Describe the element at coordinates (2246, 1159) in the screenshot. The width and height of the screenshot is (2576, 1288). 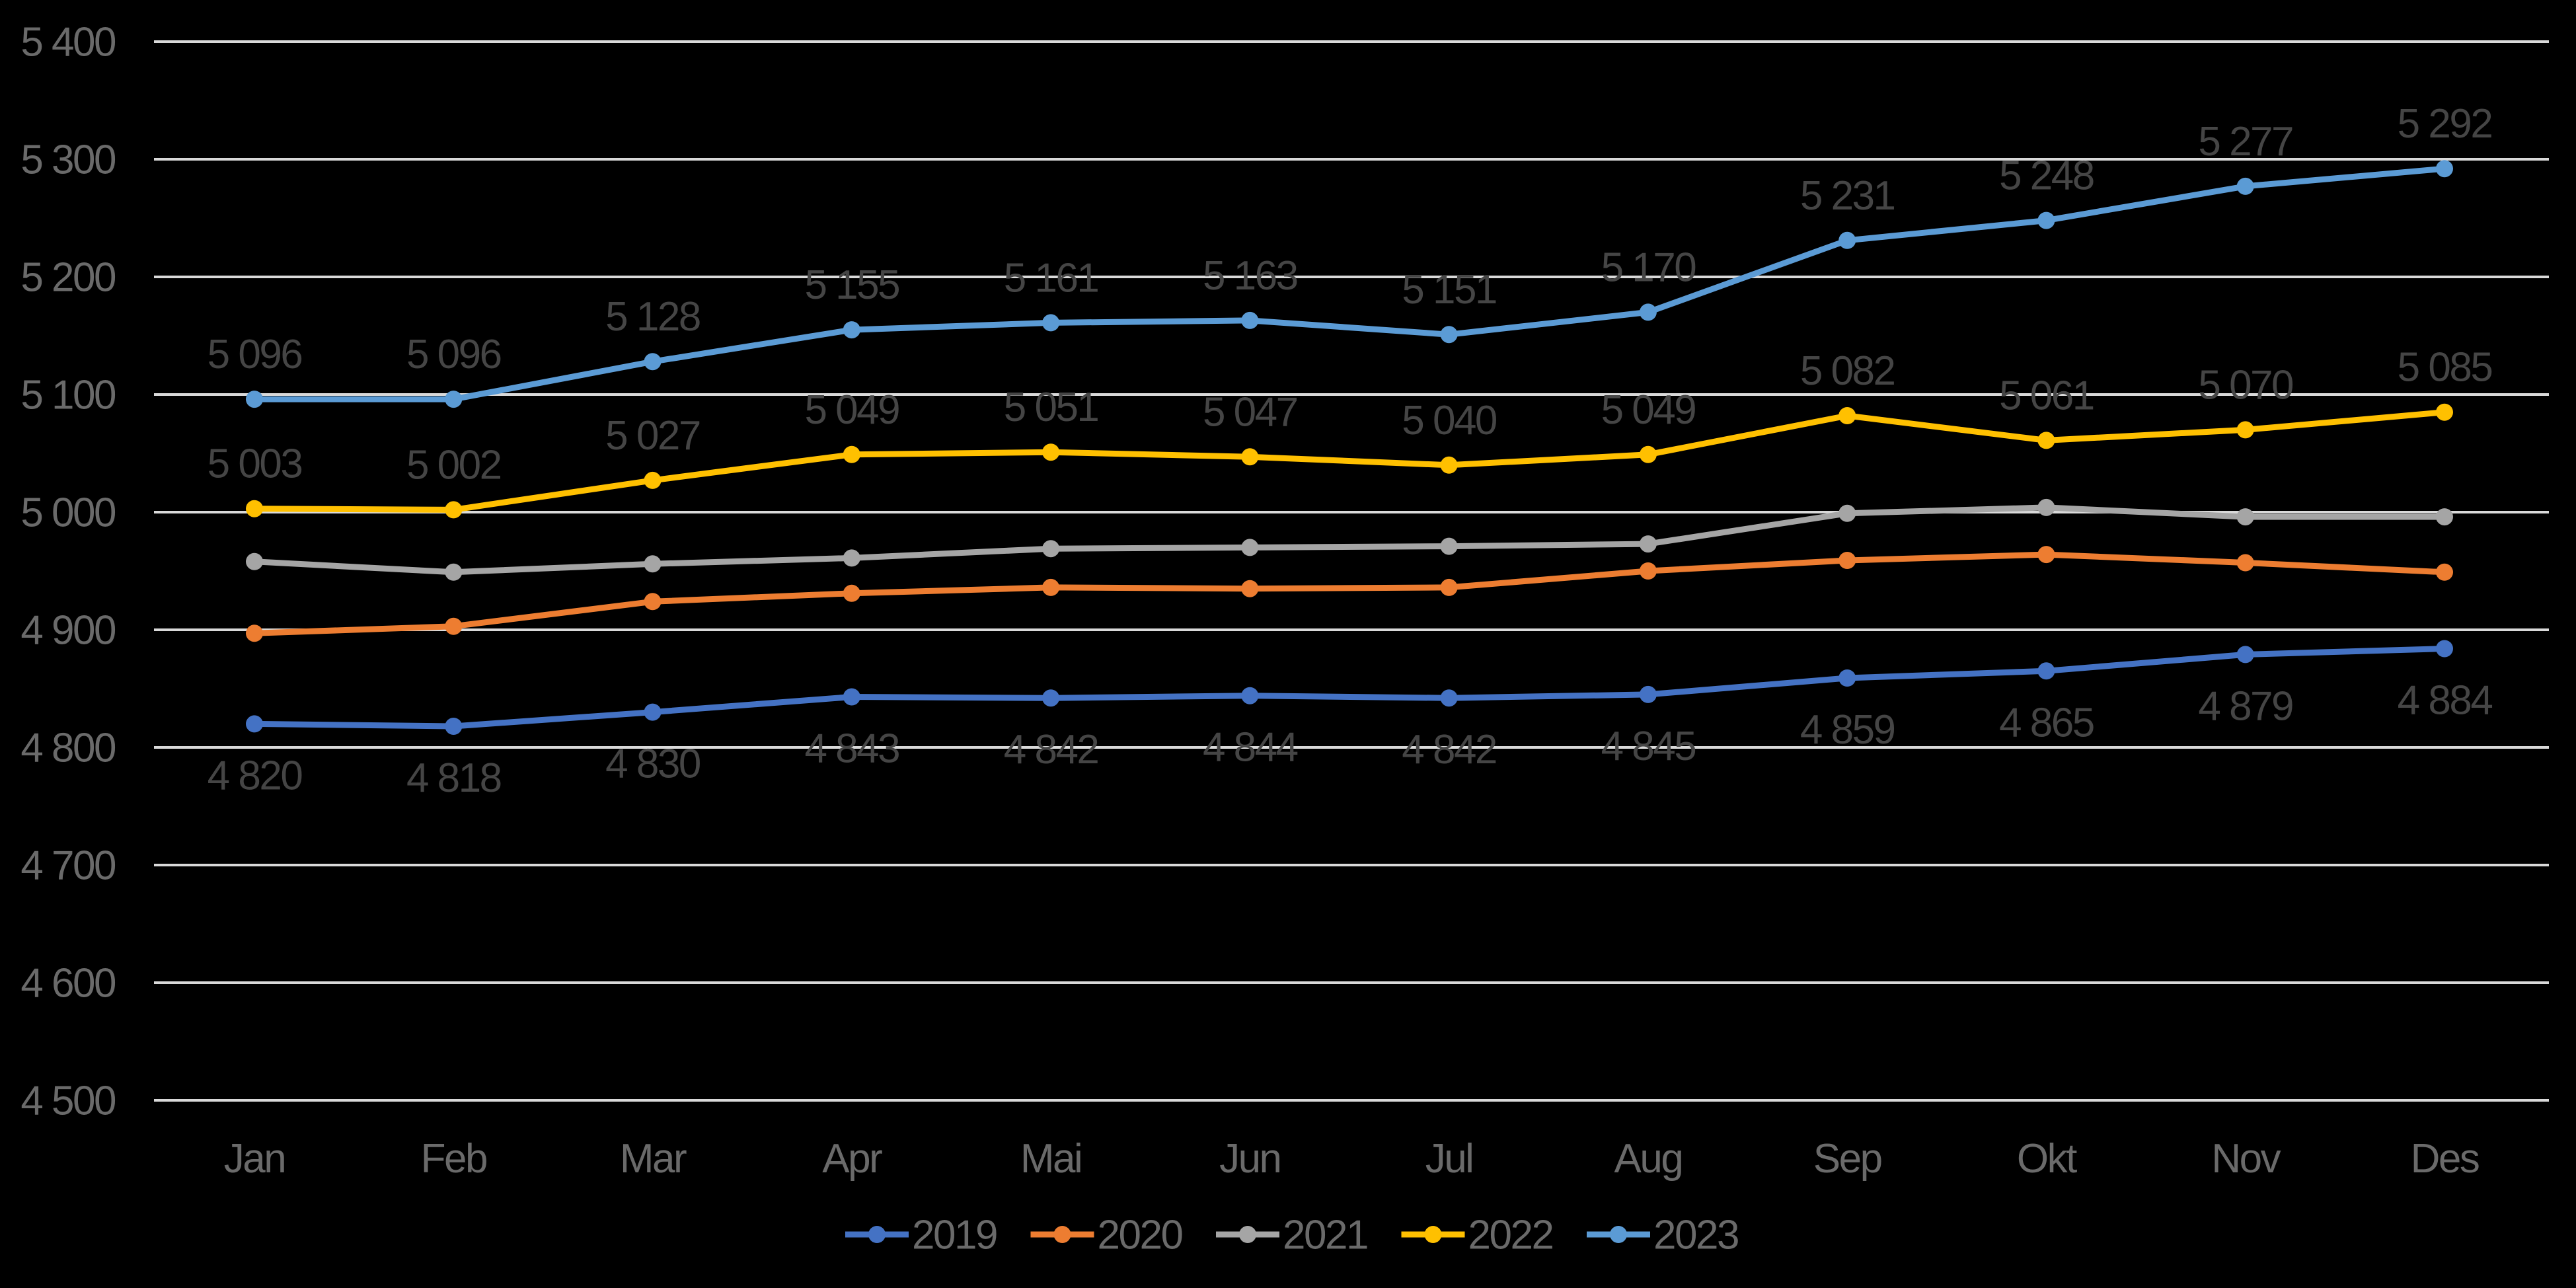
I see `svg-text: Nov` at that location.